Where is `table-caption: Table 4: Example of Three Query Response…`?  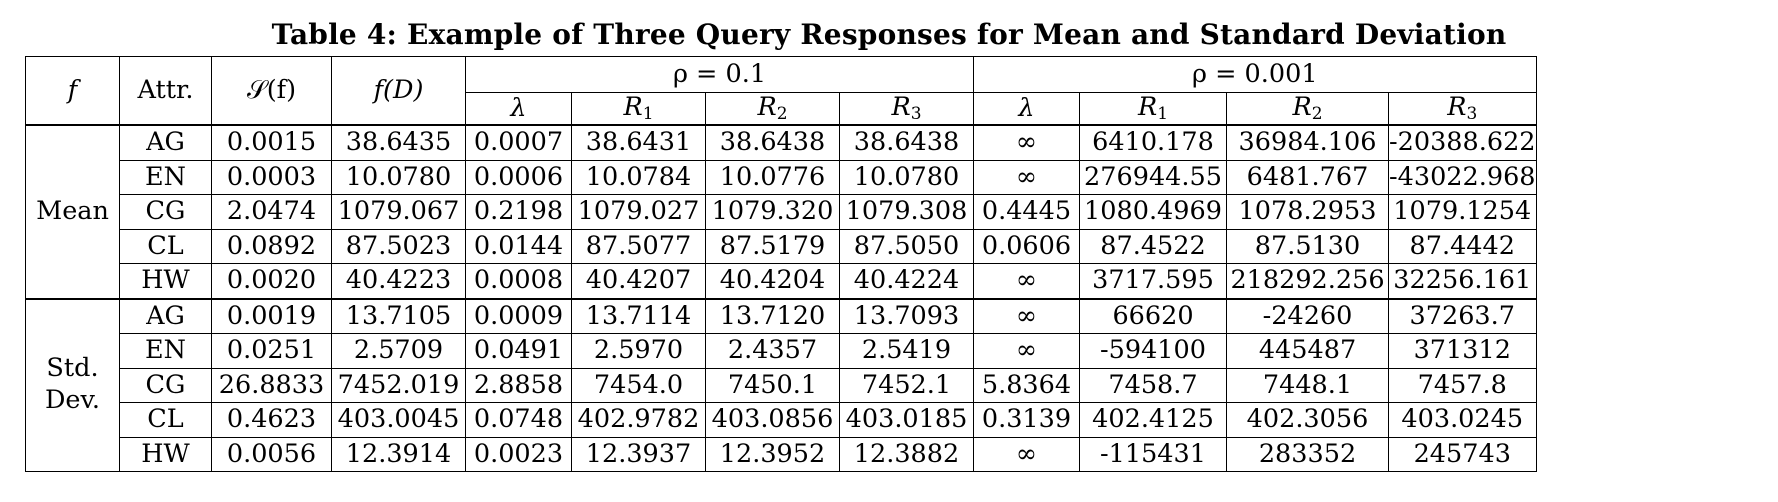
table-caption: Table 4: Example of Three Query Response… is located at coordinates (889, 34).